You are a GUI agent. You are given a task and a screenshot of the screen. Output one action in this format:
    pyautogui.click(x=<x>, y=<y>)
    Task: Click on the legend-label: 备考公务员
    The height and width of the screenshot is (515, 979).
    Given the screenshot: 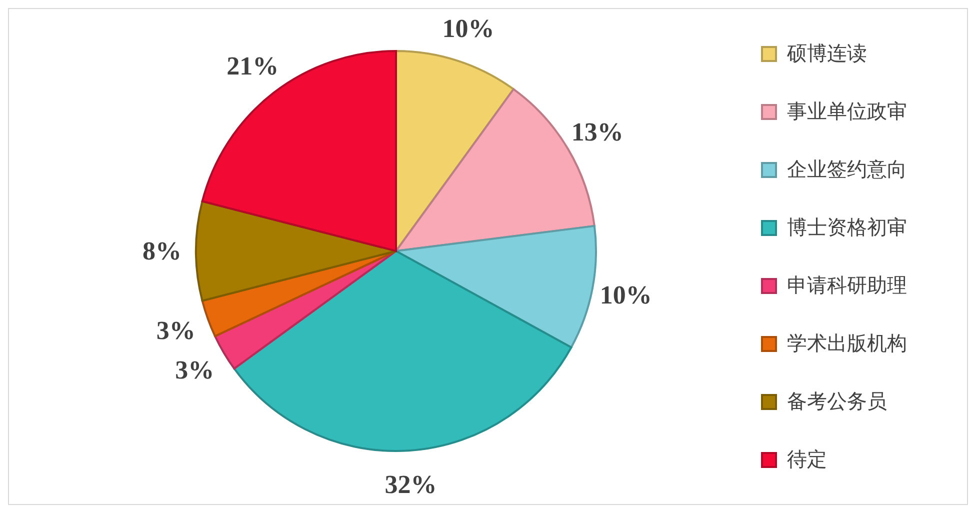 What is the action you would take?
    pyautogui.click(x=837, y=401)
    